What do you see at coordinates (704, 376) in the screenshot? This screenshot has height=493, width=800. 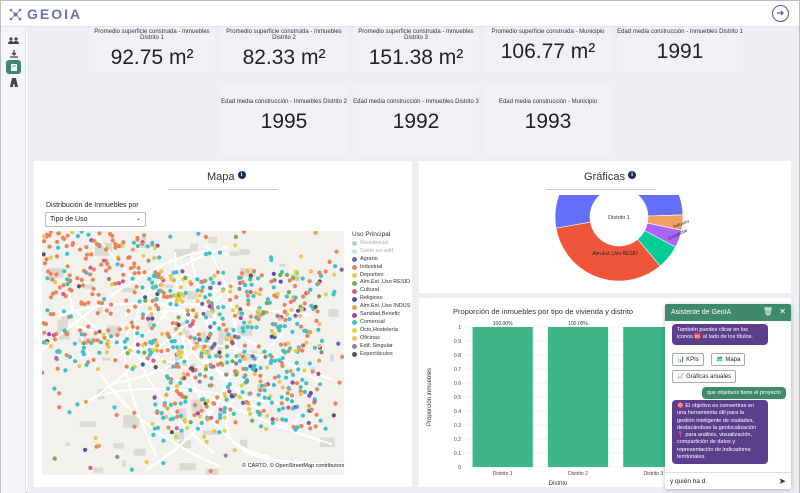 I see `graficas-chip: 📈 Gráficas anuales` at bounding box center [704, 376].